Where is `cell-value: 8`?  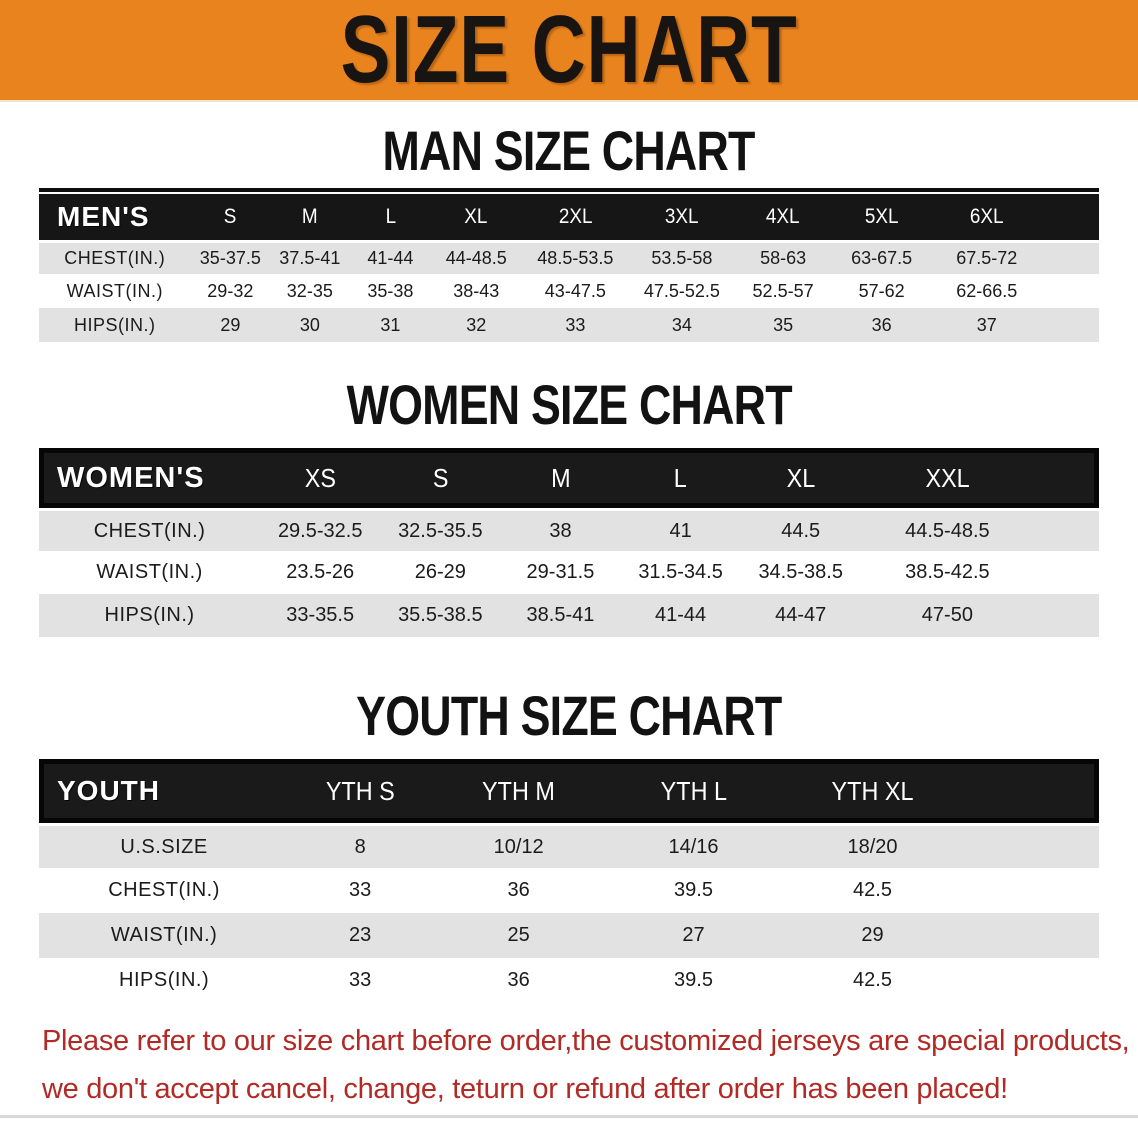
cell-value: 8 is located at coordinates (360, 845).